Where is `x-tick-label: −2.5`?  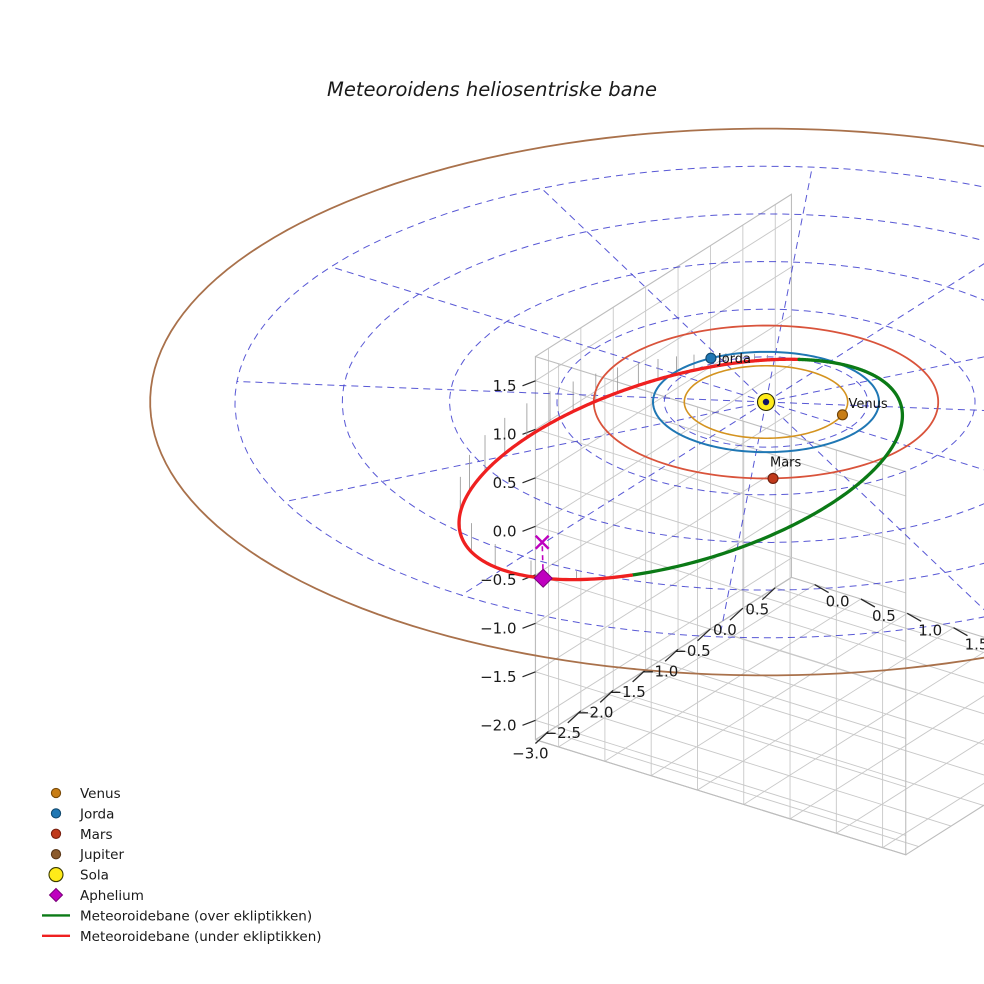
x-tick-label: −2.5 is located at coordinates (563, 733).